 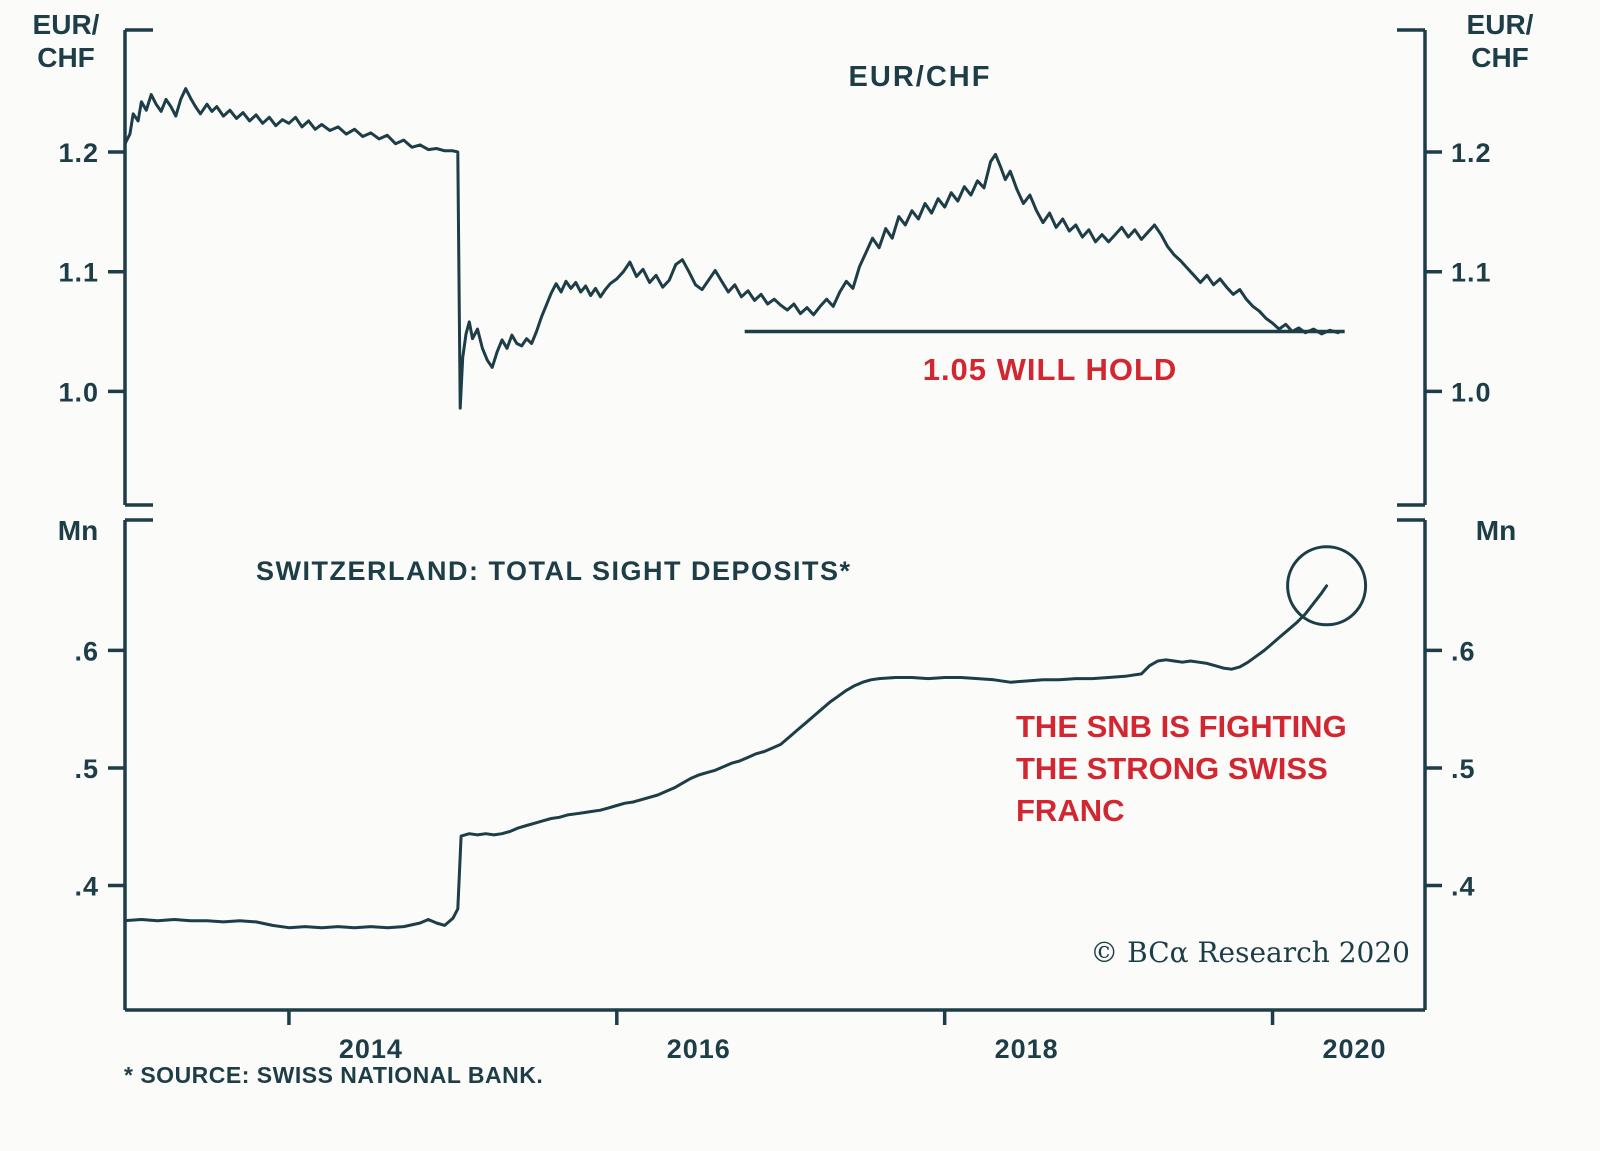 I want to click on source-note: * SOURCE: SWISS NATIONAL BANK., so click(x=334, y=1075).